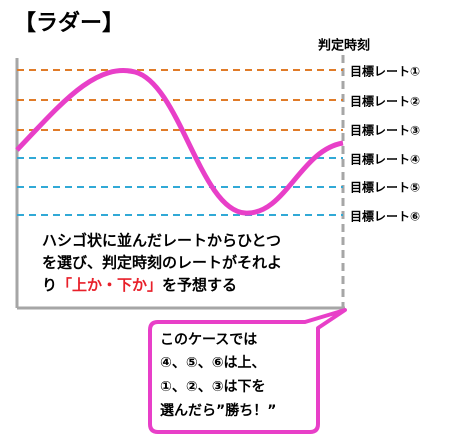 This screenshot has height=438, width=450. Describe the element at coordinates (385, 159) in the screenshot. I see `target-rate: 目標レート④` at that location.